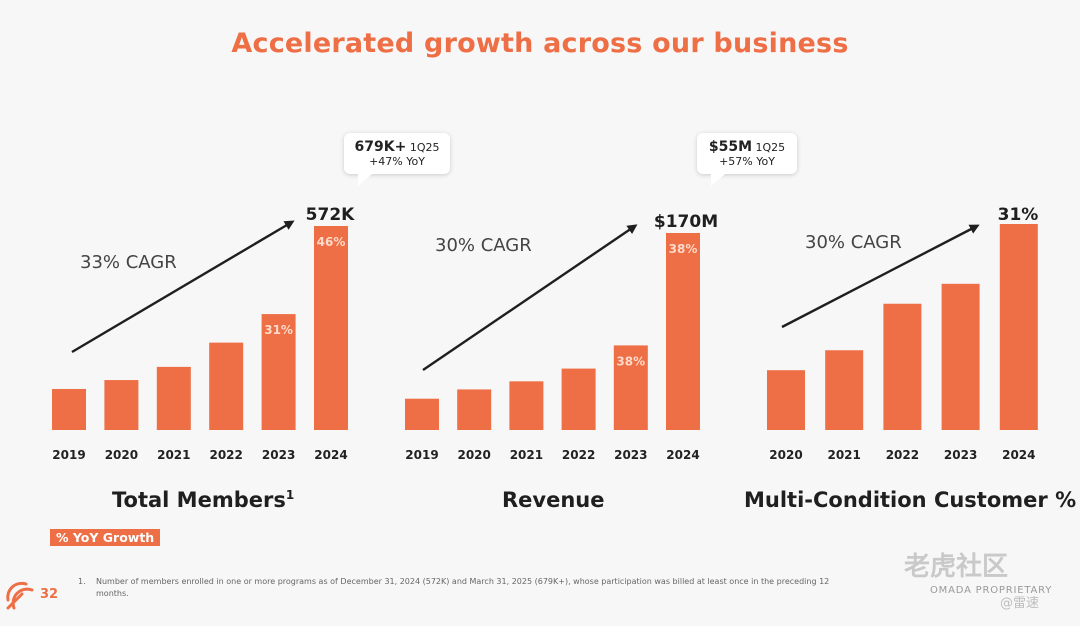  Describe the element at coordinates (20, 595) in the screenshot. I see `omada-logo-icon` at that location.